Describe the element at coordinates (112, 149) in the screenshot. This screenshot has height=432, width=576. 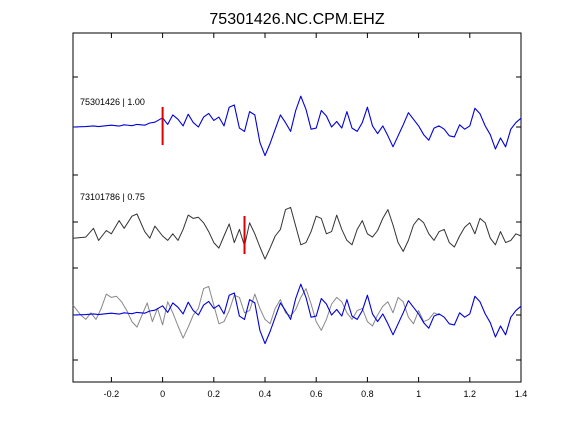
I see `trace-labels: 75301426 | 1.00 73101786 | 0.75` at that location.